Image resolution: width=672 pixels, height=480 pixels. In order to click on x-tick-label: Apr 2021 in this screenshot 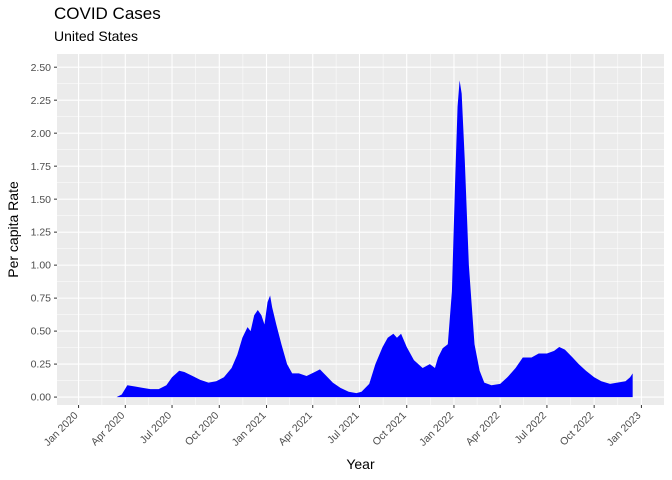, I will do `click(295, 429)`.